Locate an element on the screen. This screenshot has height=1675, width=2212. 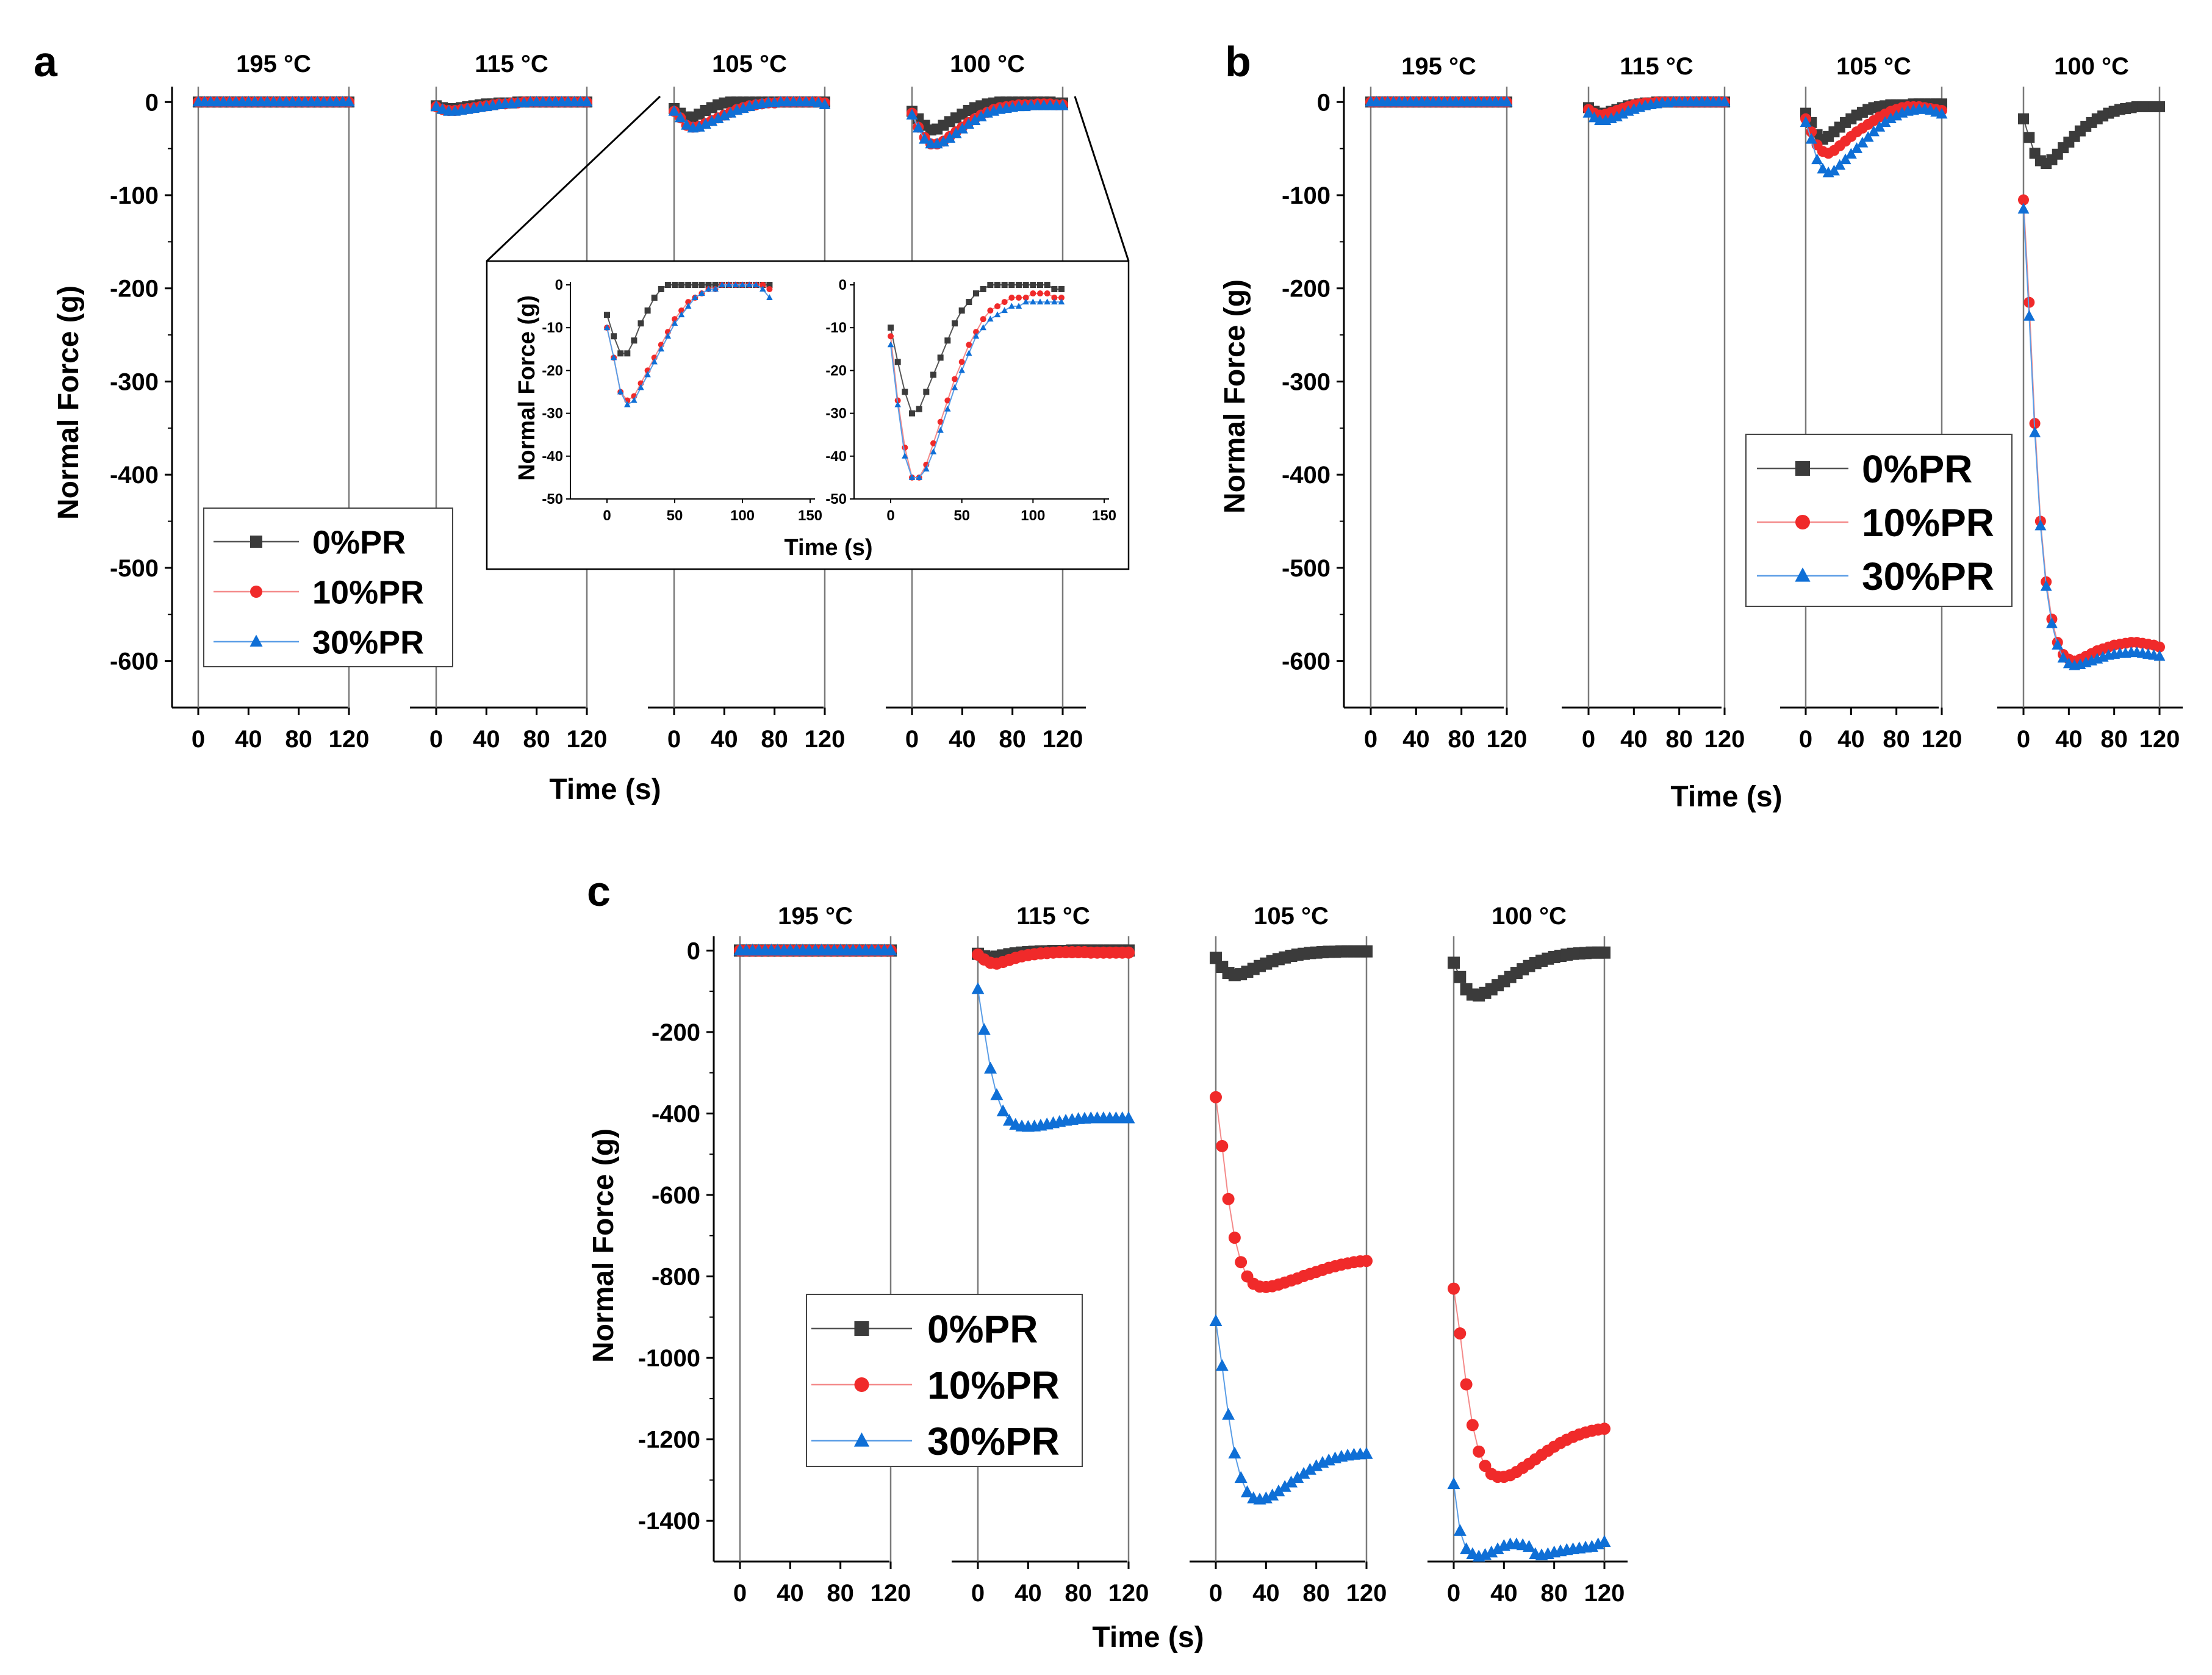
inset-y-tick-label: -40 is located at coordinates (836, 456).